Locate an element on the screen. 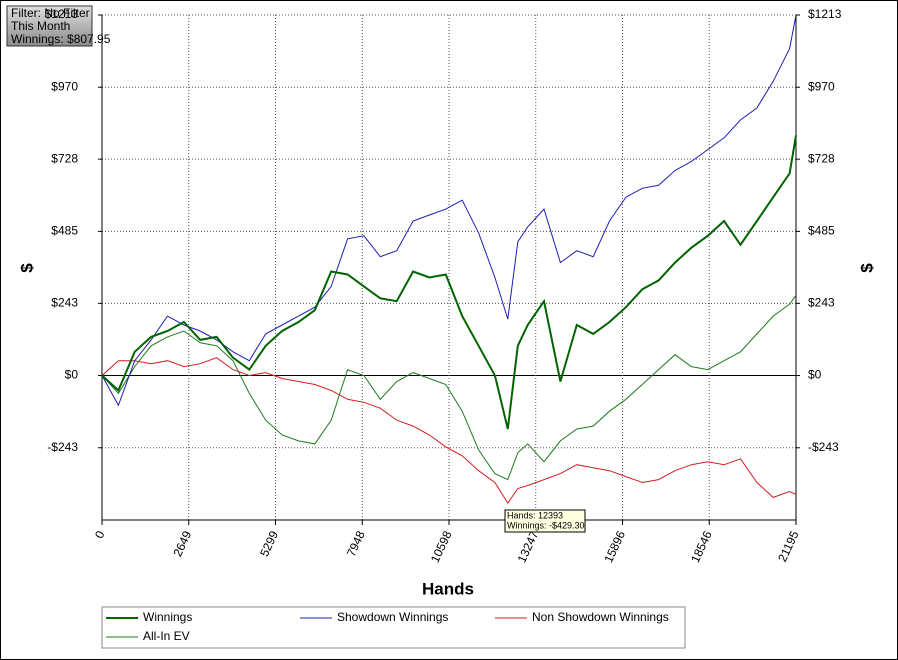 The height and width of the screenshot is (660, 898). legend-label: Non Showdown Winnings is located at coordinates (600, 617).